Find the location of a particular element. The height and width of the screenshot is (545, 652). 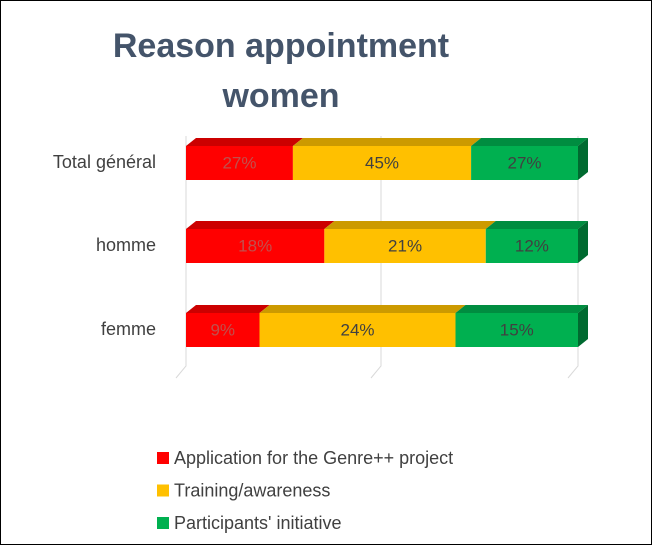

data-label: 15% is located at coordinates (517, 329).